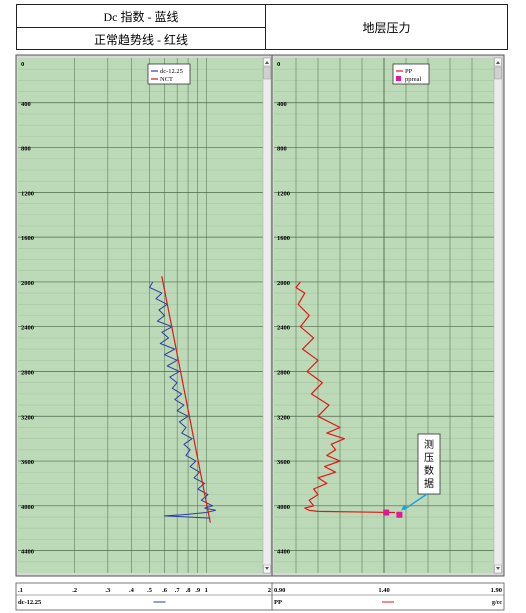 Image resolution: width=526 pixels, height=613 pixels. Describe the element at coordinates (496, 590) in the screenshot. I see `x-tick-label: 1.90` at that location.